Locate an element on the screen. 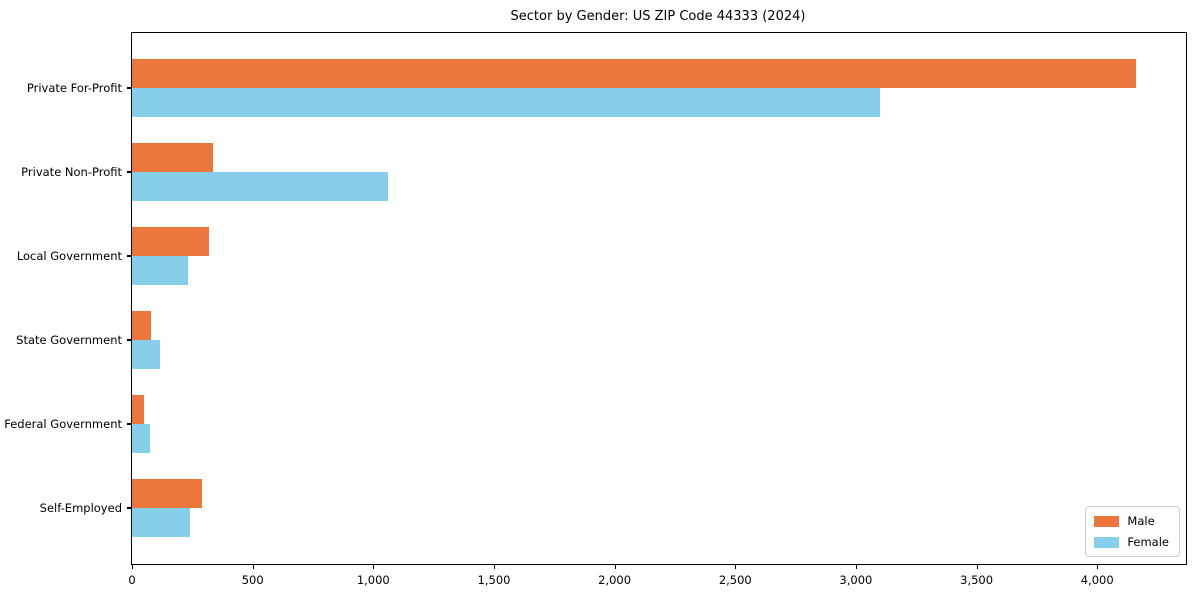 Image resolution: width=1200 pixels, height=600 pixels. bar-male-local-government is located at coordinates (171, 241).